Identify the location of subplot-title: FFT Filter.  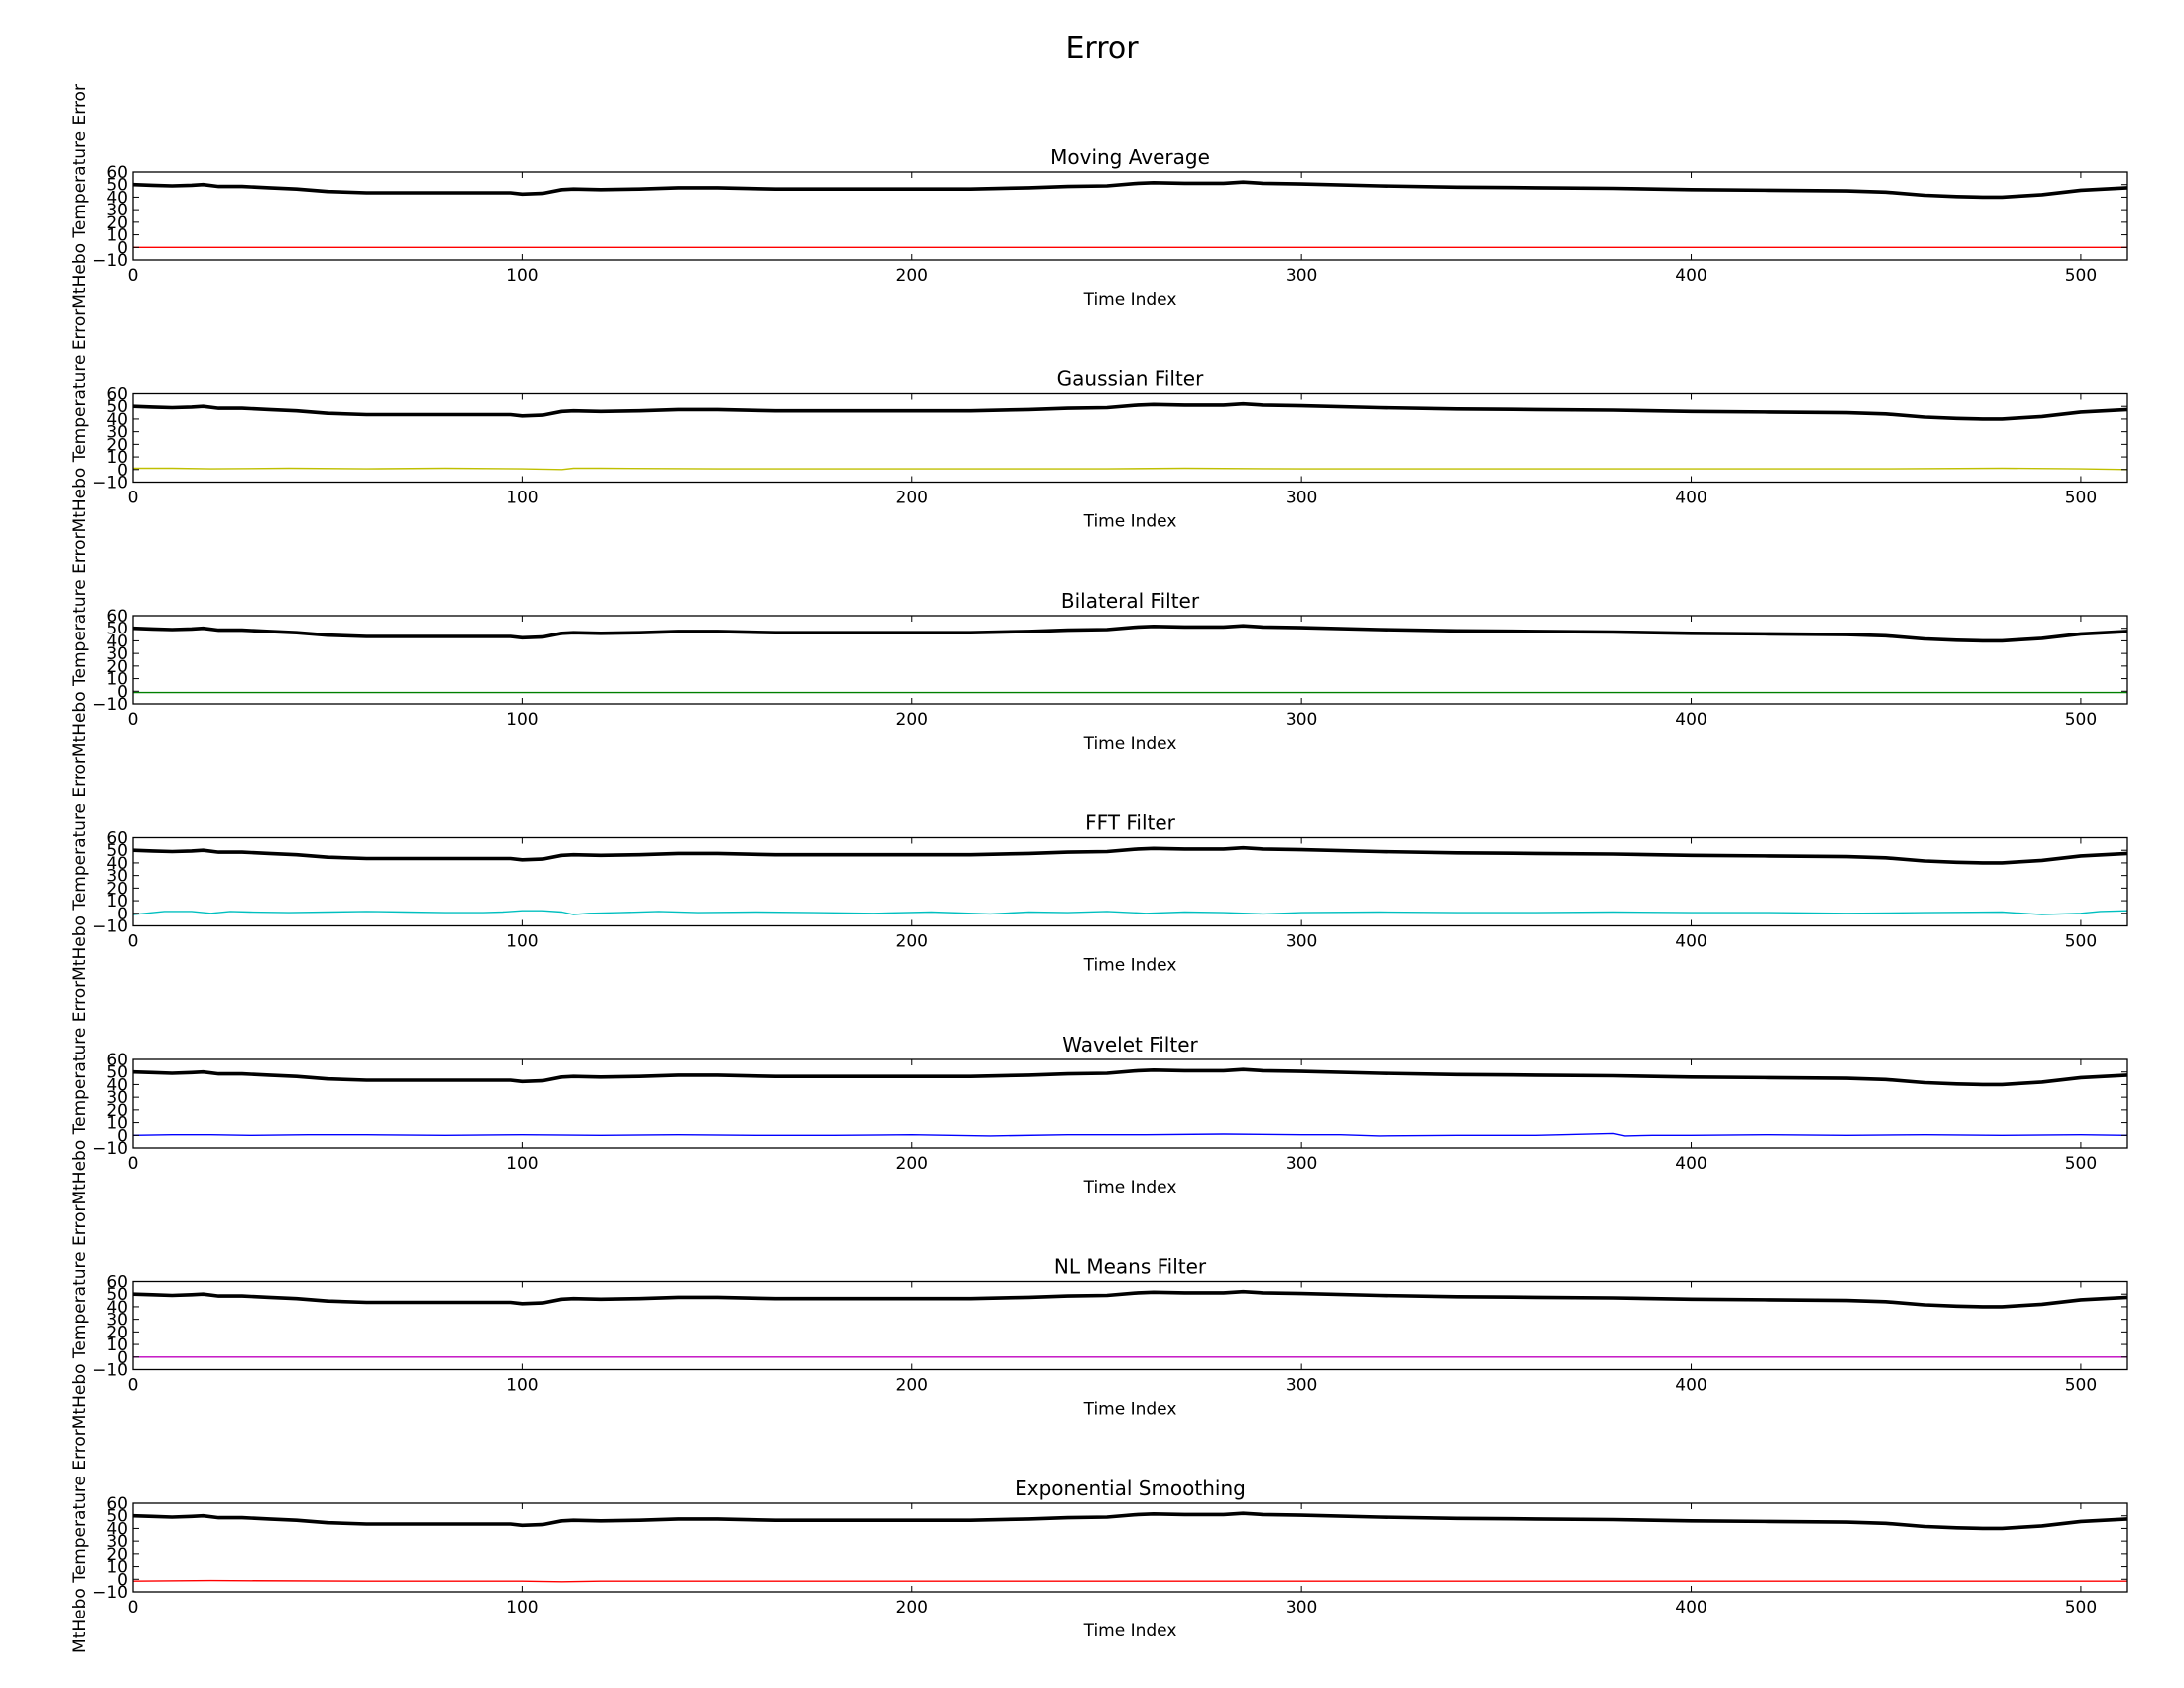
(1130, 823).